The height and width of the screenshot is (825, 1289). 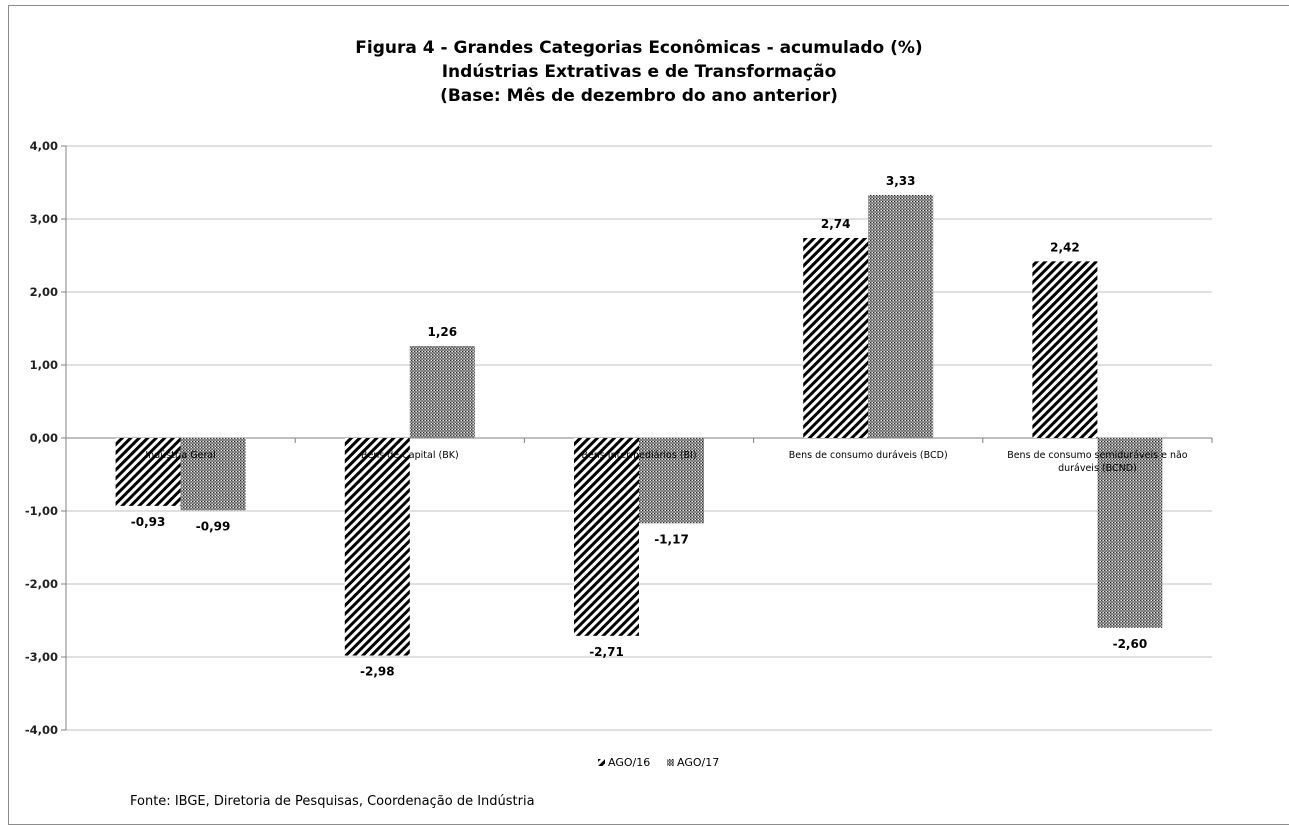 I want to click on data-label: 1,26, so click(x=442, y=332).